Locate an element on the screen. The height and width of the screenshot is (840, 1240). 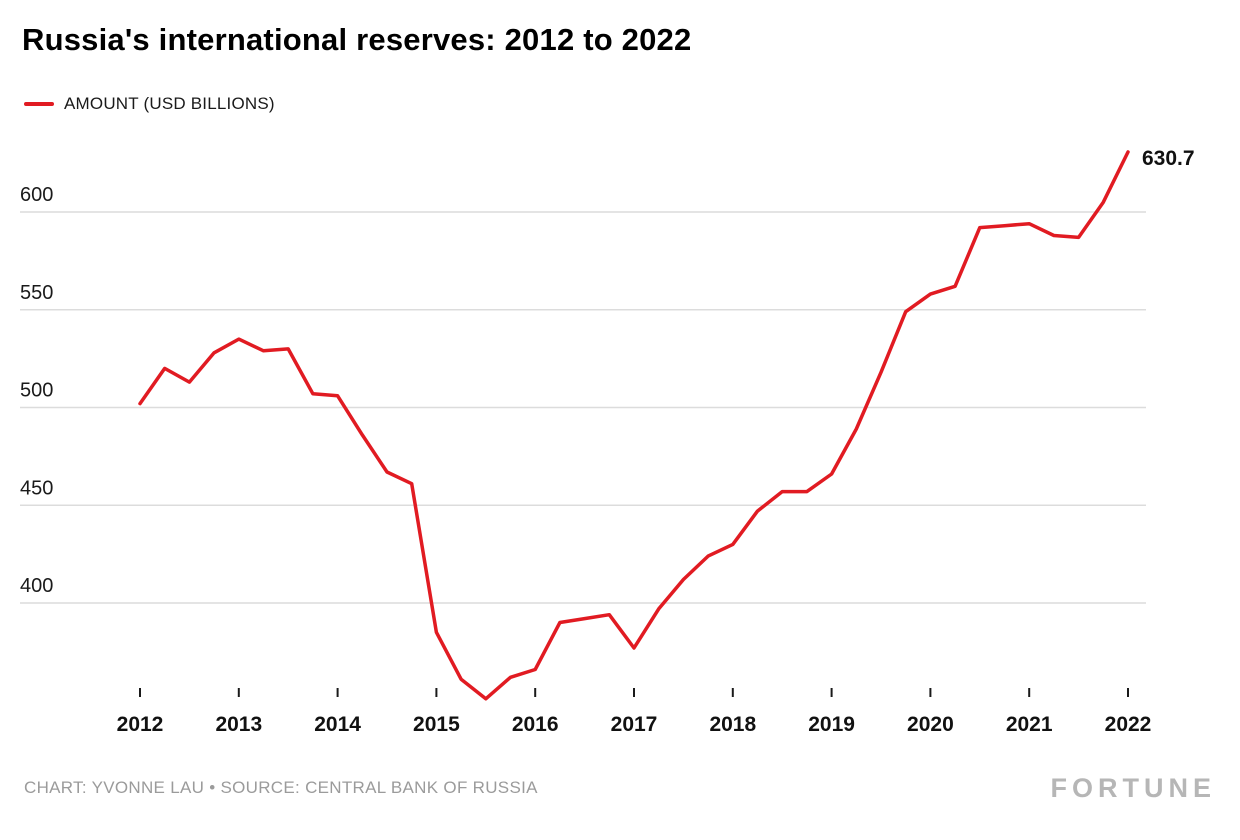
y-axis-label: 500 is located at coordinates (36, 391).